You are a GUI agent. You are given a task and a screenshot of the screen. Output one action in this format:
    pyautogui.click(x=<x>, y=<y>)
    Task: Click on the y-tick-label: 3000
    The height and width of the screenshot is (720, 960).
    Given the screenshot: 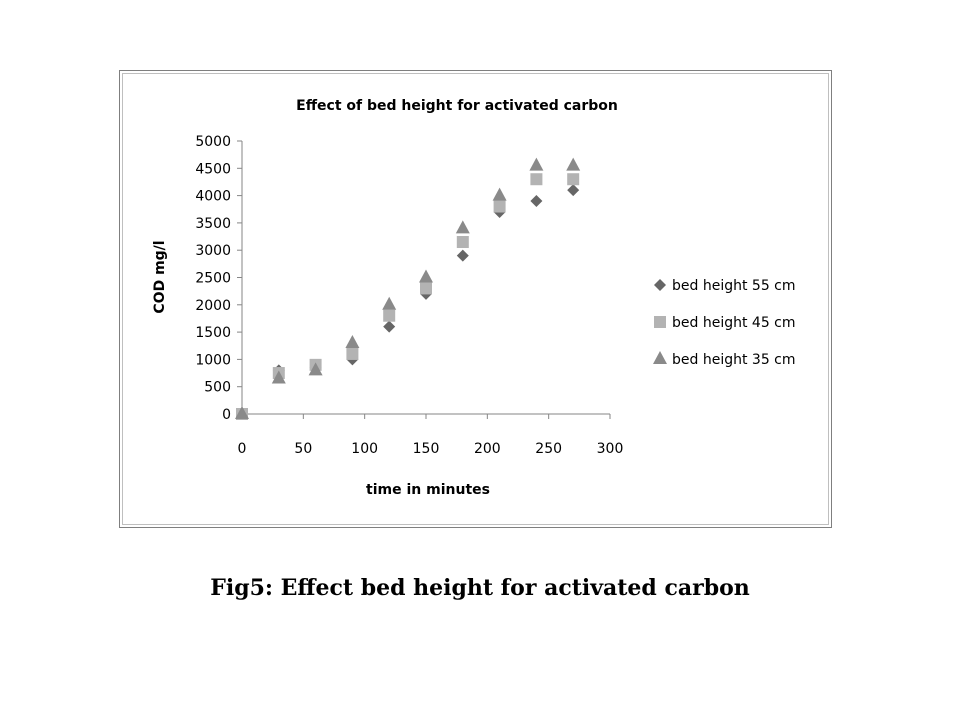 What is the action you would take?
    pyautogui.click(x=213, y=251)
    